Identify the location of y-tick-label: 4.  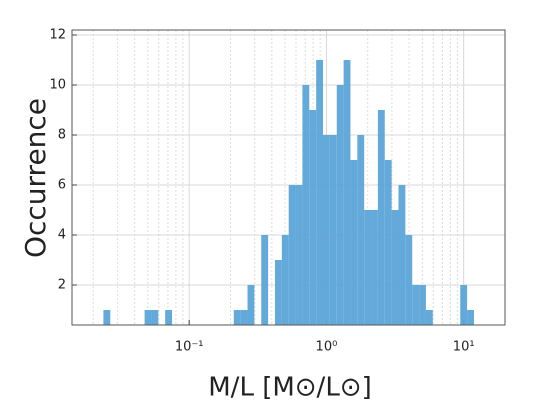
(62, 235).